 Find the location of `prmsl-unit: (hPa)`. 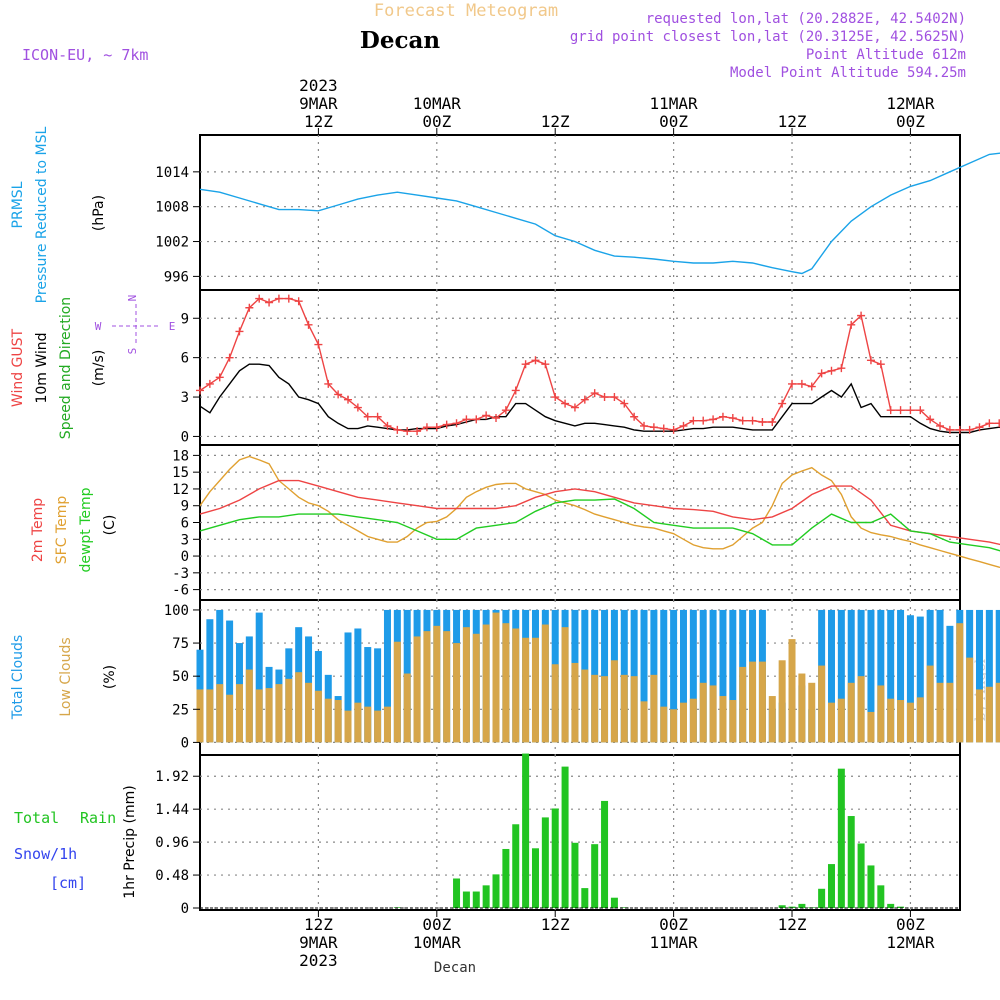

prmsl-unit: (hPa) is located at coordinates (99, 213).